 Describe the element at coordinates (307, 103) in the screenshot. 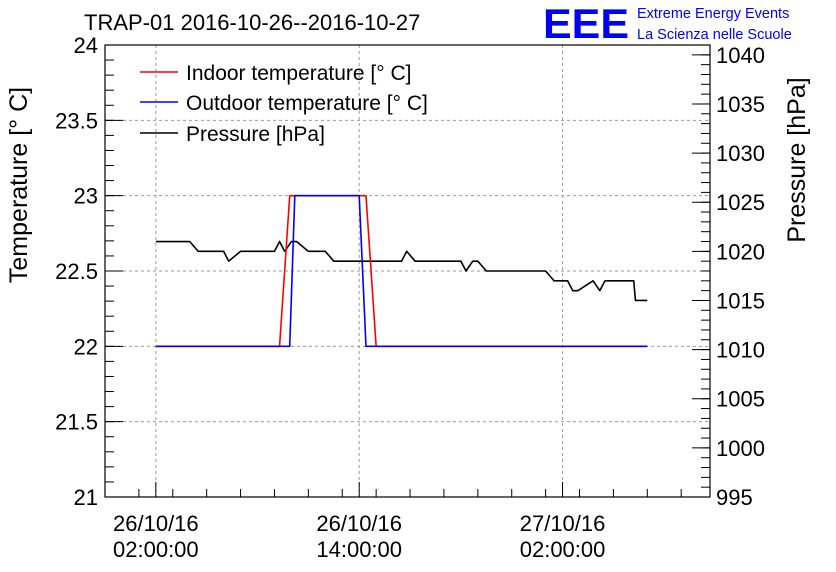

I see `legend-label-outdoor: Outdoor temperature [° C]` at that location.